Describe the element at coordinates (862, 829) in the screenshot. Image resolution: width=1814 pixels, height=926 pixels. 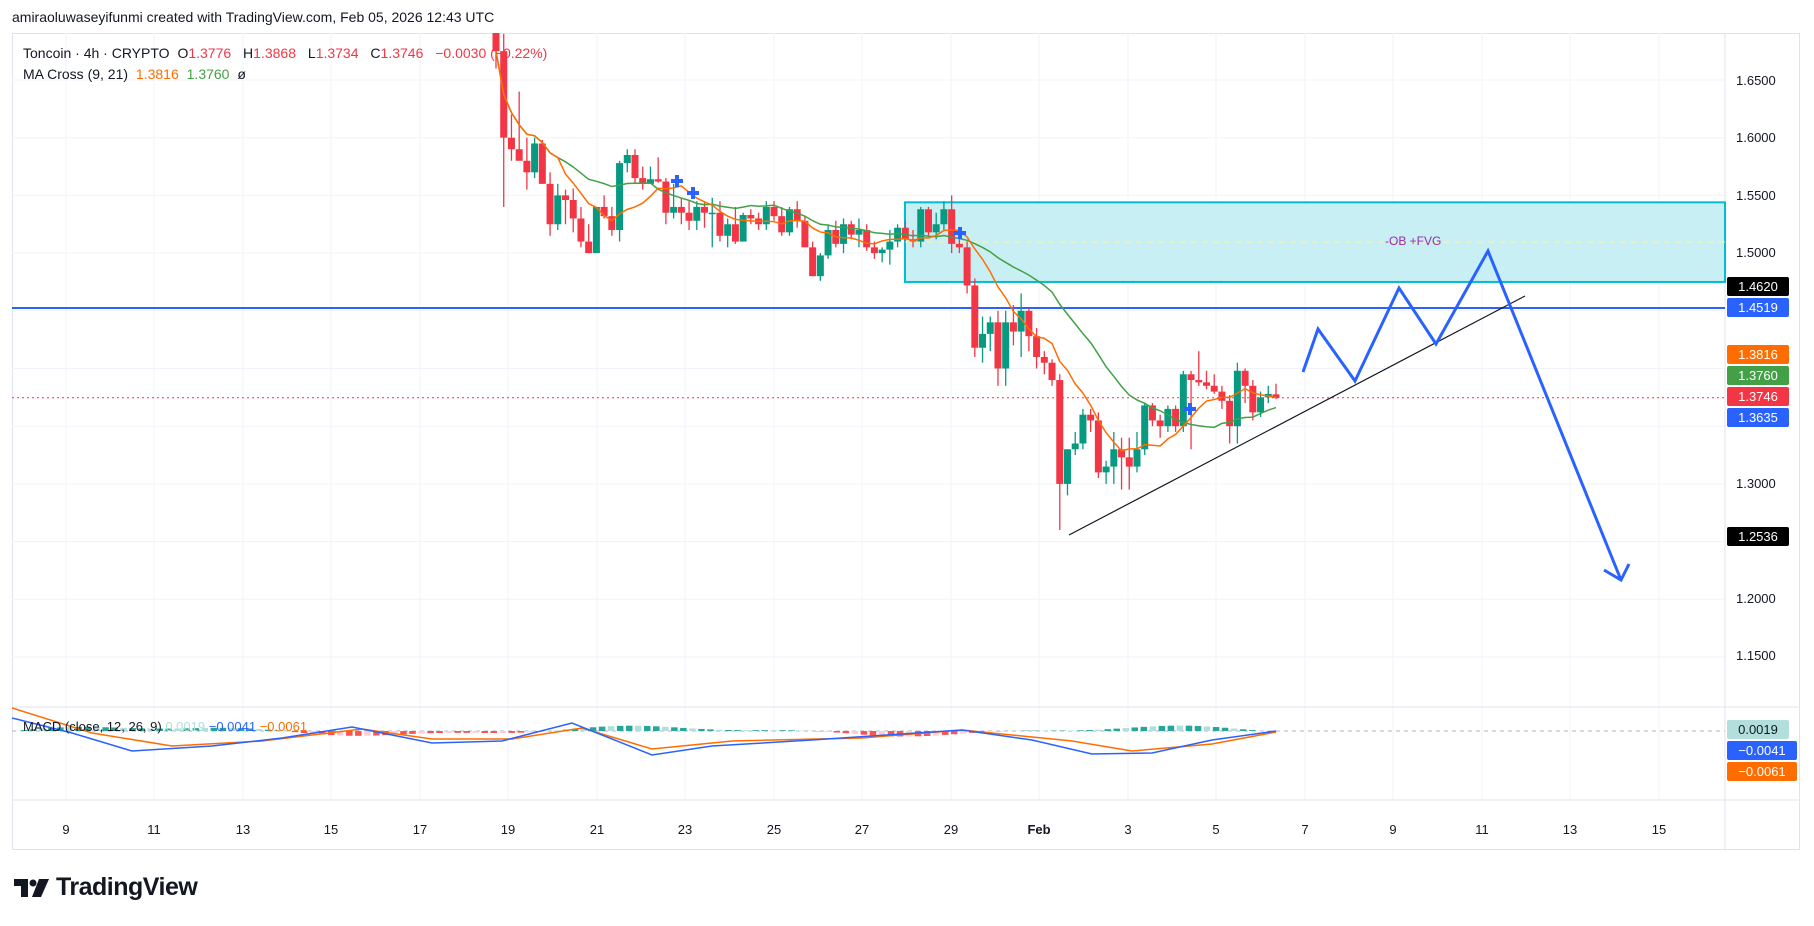
I see `time-axis-label: 27` at that location.